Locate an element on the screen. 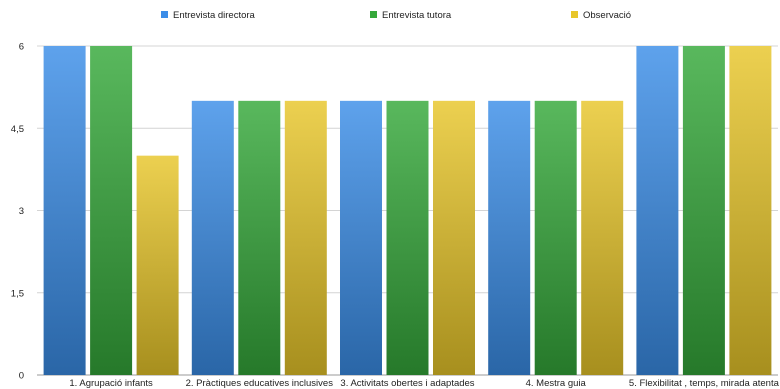 Image resolution: width=780 pixels, height=389 pixels. y-tick-label: 1,5 is located at coordinates (17, 293).